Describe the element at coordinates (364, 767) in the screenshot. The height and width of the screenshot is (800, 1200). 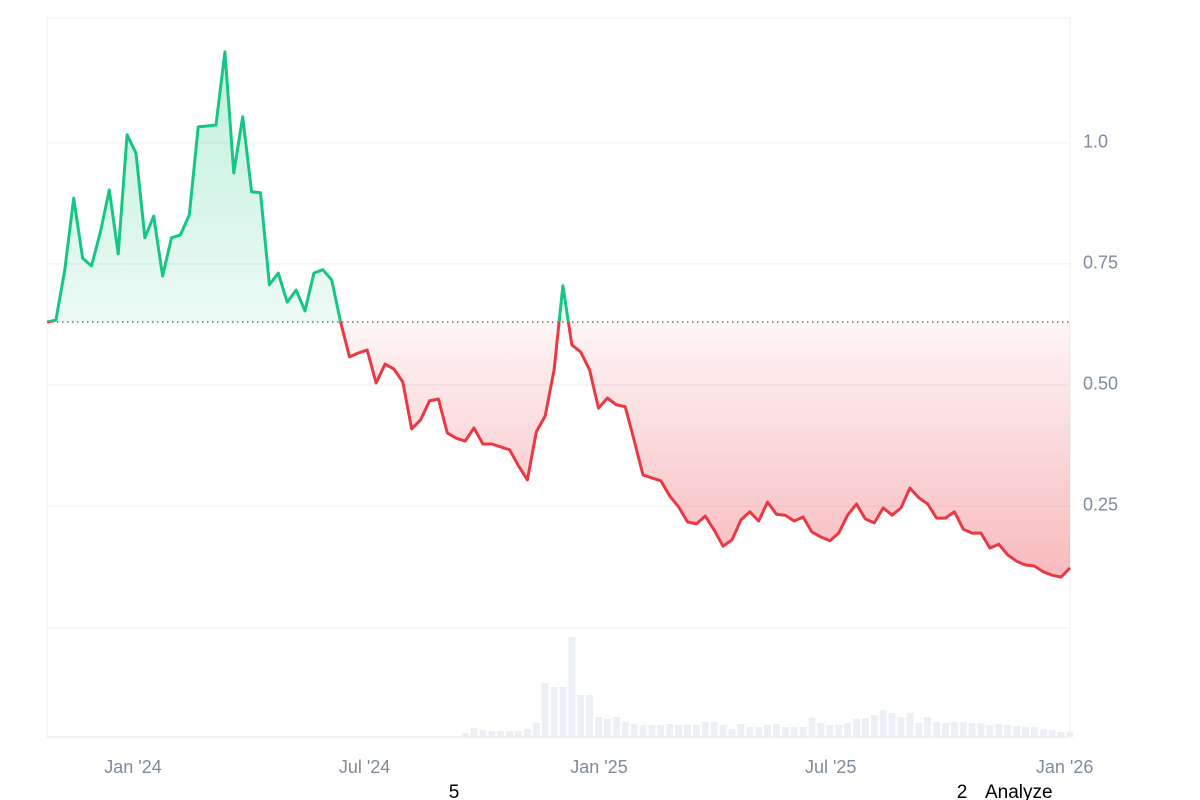
I see `x-tick-label: Jul '24` at that location.